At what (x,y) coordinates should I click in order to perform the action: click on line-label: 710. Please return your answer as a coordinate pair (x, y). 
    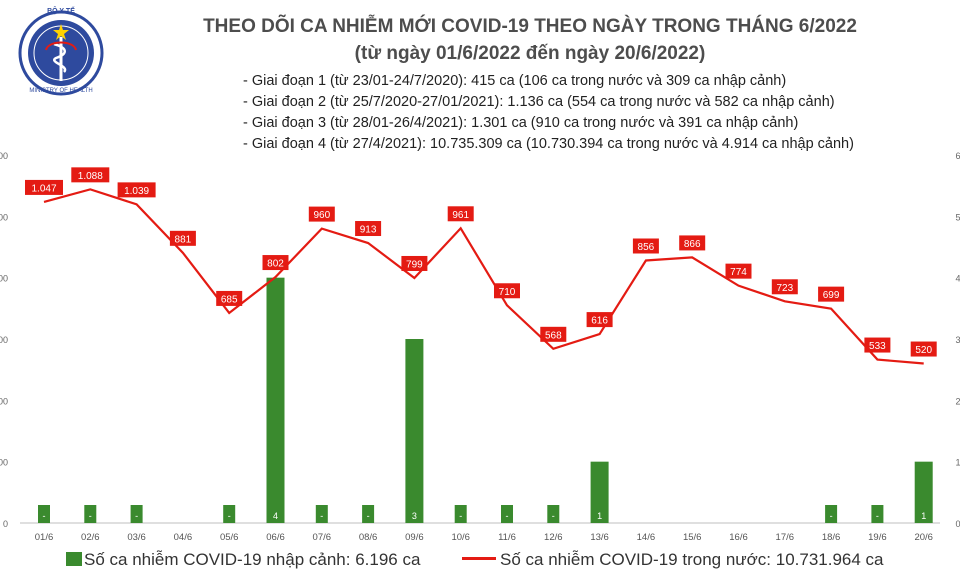
    Looking at the image, I should click on (507, 292).